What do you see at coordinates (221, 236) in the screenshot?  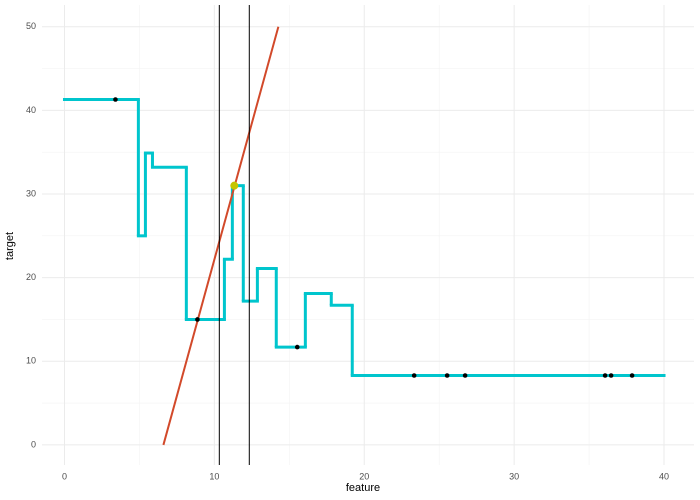 I see `fit-line` at bounding box center [221, 236].